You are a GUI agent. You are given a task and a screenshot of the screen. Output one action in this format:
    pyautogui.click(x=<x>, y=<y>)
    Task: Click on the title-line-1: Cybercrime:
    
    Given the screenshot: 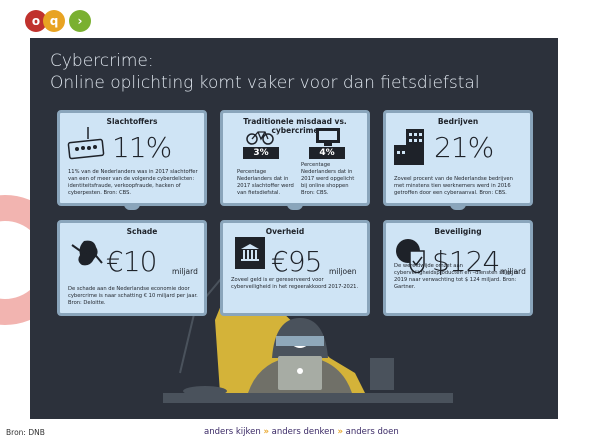 What is the action you would take?
    pyautogui.click(x=102, y=61)
    